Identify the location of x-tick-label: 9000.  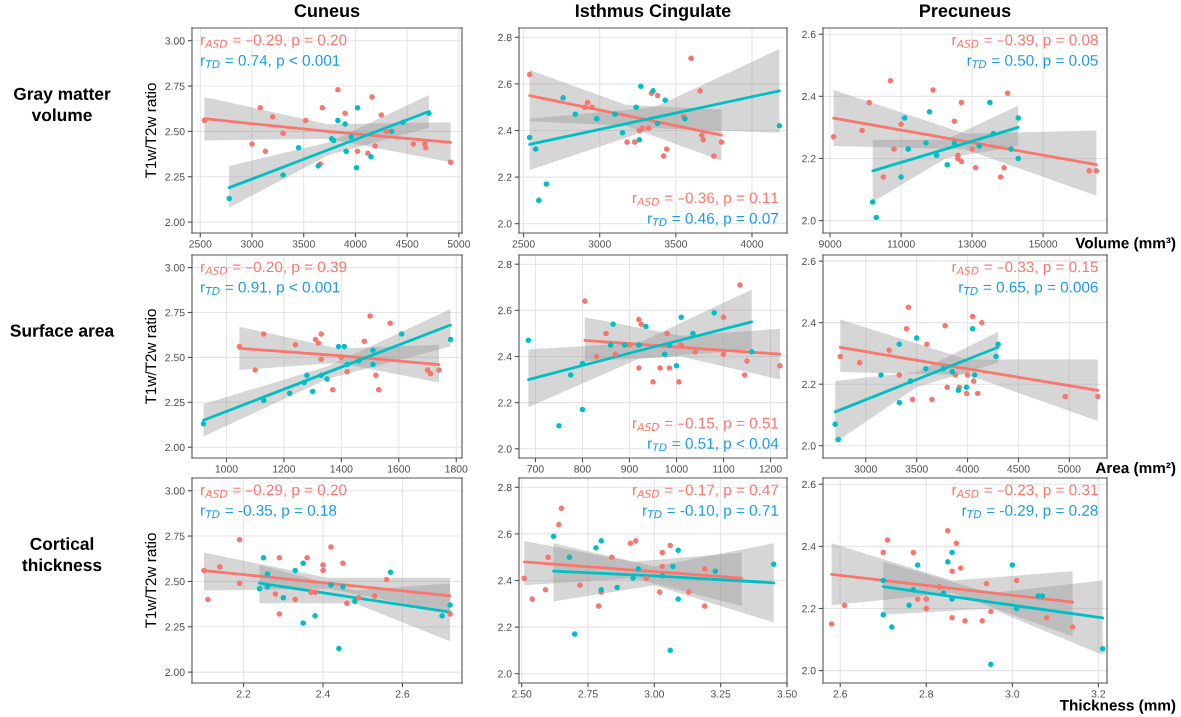
(830, 244).